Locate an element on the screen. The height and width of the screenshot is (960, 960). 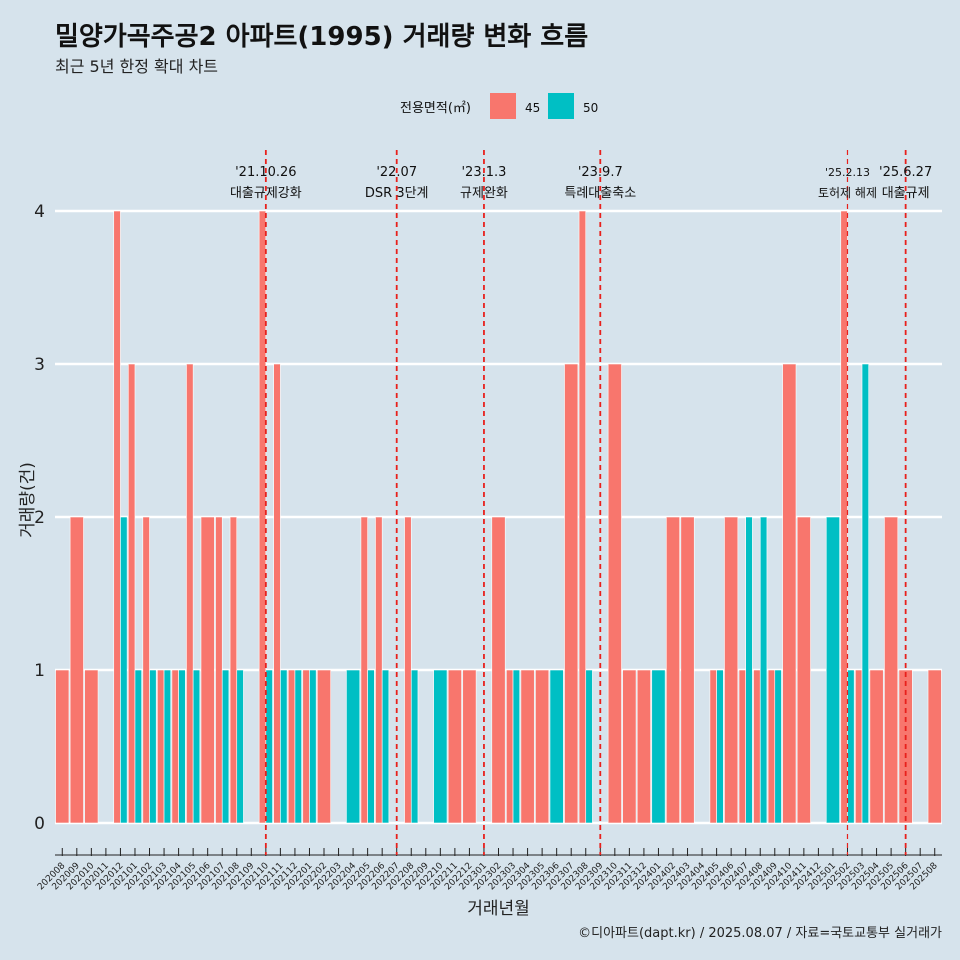
y-tick-label: 1 is located at coordinates (39, 671).